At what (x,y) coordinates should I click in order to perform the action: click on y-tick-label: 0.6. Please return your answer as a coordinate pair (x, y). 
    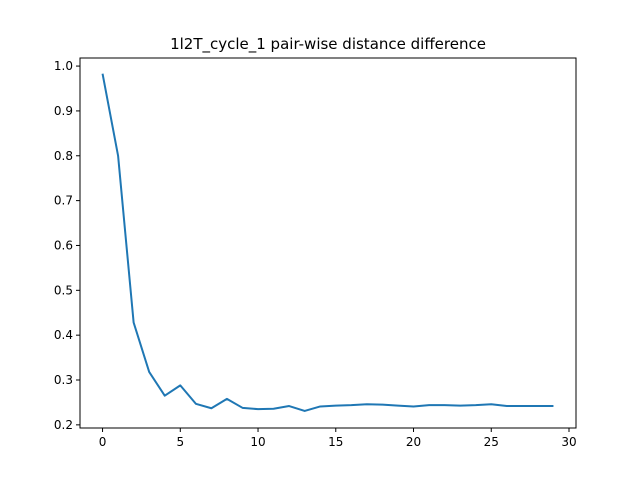
    Looking at the image, I should click on (63, 245).